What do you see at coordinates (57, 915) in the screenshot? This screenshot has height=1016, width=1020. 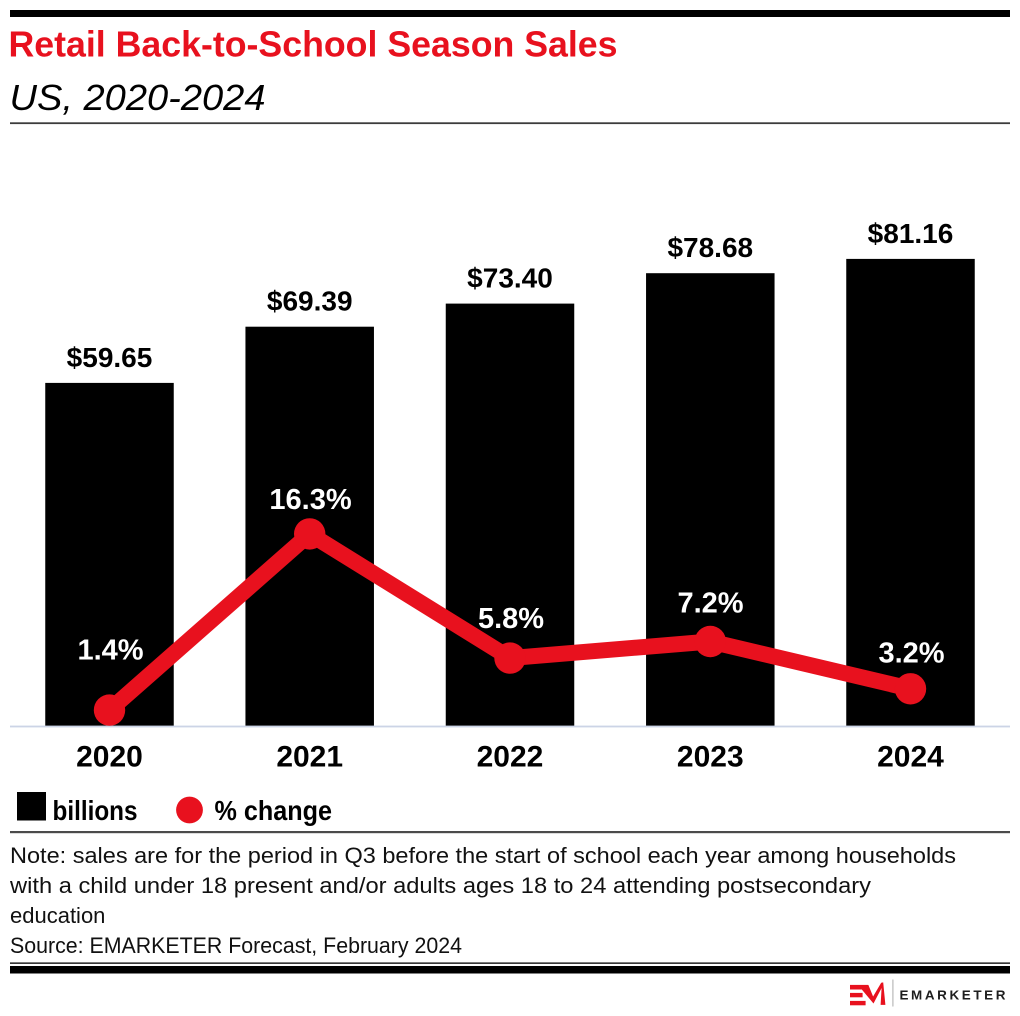 I see `svg-text: education` at bounding box center [57, 915].